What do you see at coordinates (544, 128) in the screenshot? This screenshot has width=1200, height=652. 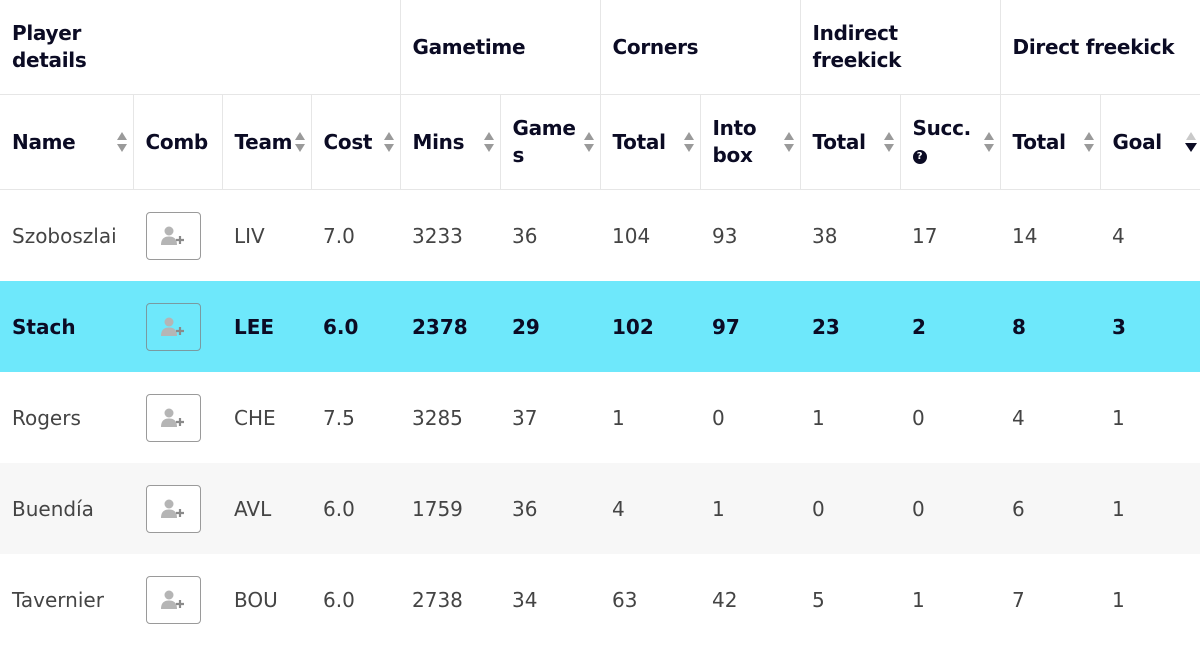 I see `col-games-label-line1: Game` at bounding box center [544, 128].